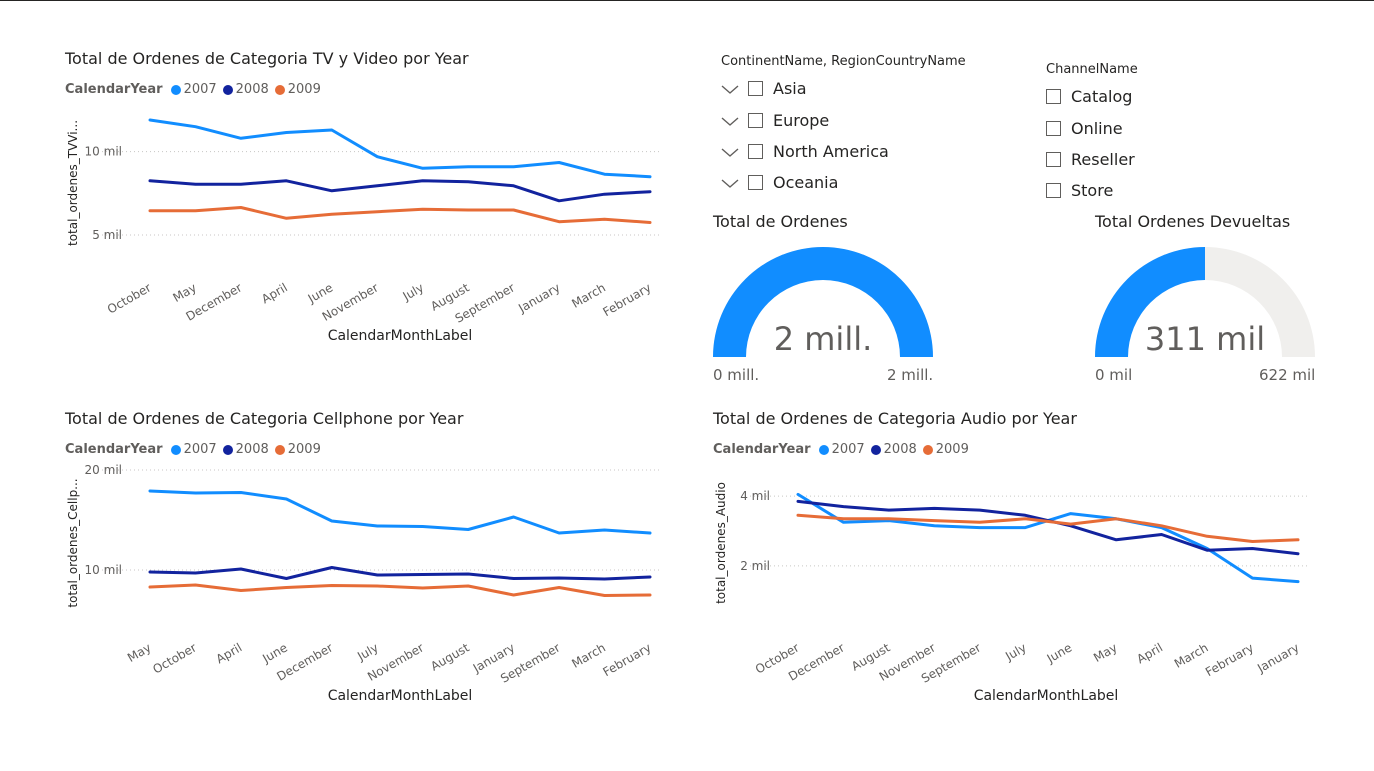 The image size is (1374, 771). I want to click on gauge-svg: 311 mil, so click(1205, 302).